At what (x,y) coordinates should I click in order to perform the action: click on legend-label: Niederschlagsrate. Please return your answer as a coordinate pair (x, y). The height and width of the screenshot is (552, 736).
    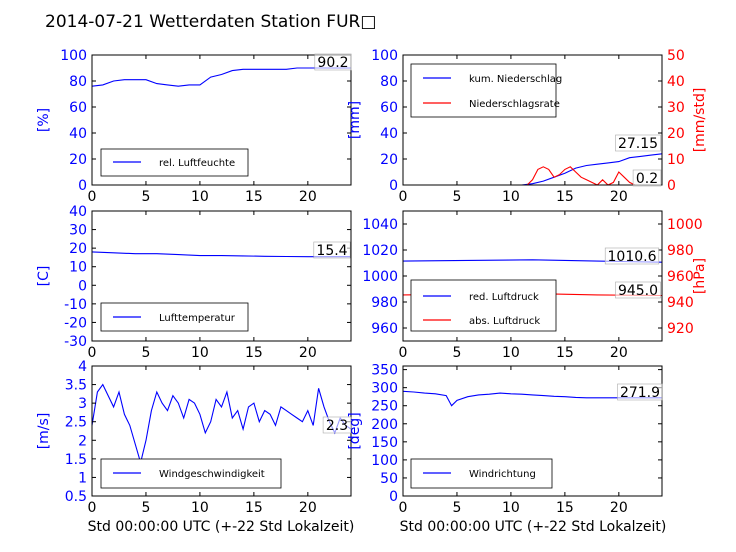
    Looking at the image, I should click on (514, 104).